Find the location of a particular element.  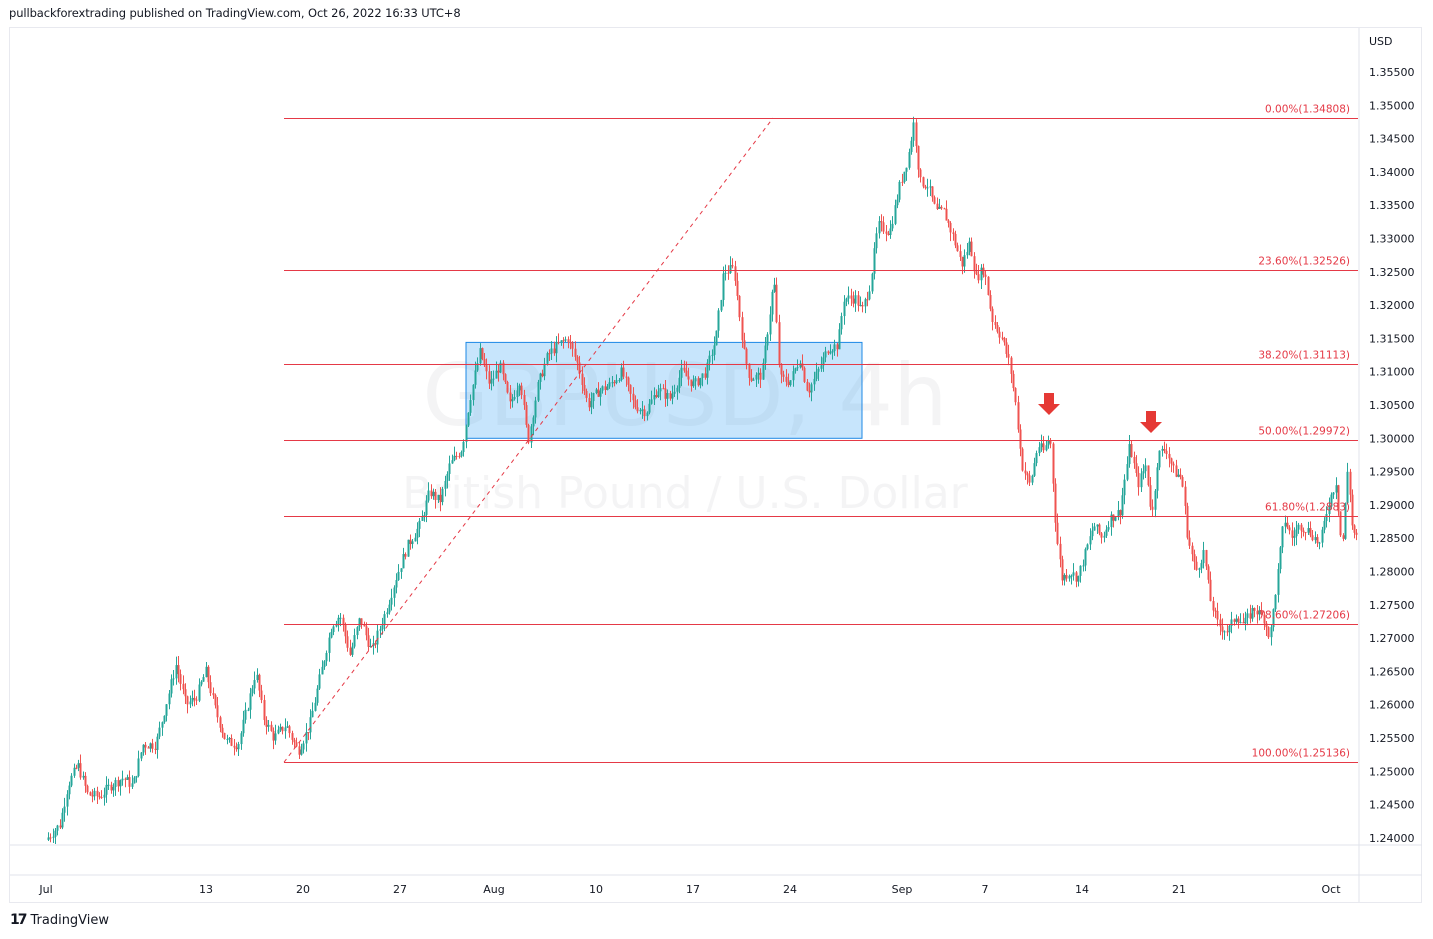

time-tick: 13 is located at coordinates (206, 889).